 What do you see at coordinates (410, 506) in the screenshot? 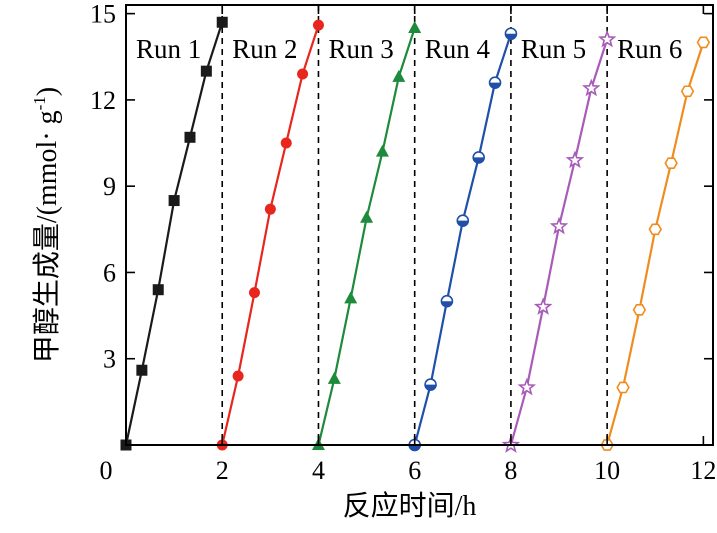
I see `x-axis-title: 反应时间/h` at bounding box center [410, 506].